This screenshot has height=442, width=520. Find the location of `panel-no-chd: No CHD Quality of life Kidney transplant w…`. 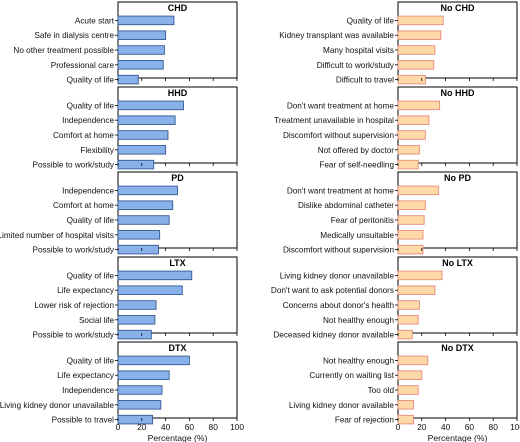

panel-no-chd: No CHD Quality of life Kidney transplant w… is located at coordinates (398, 43).